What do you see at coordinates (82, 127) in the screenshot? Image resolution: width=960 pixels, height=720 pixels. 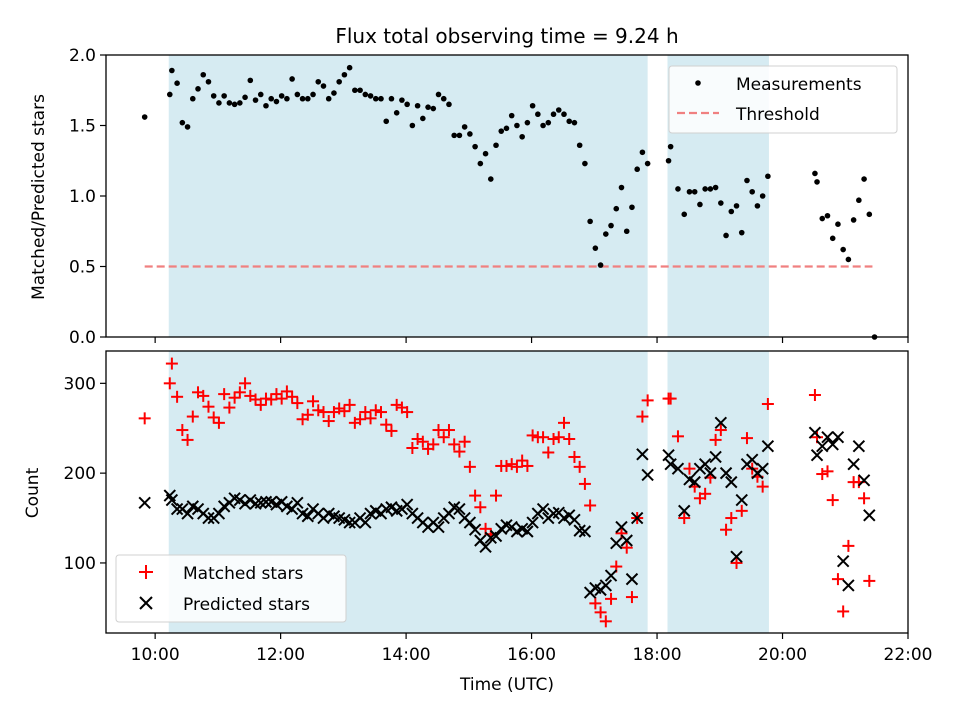 I see `ratio-y-tick-label: 1.5` at bounding box center [82, 127].